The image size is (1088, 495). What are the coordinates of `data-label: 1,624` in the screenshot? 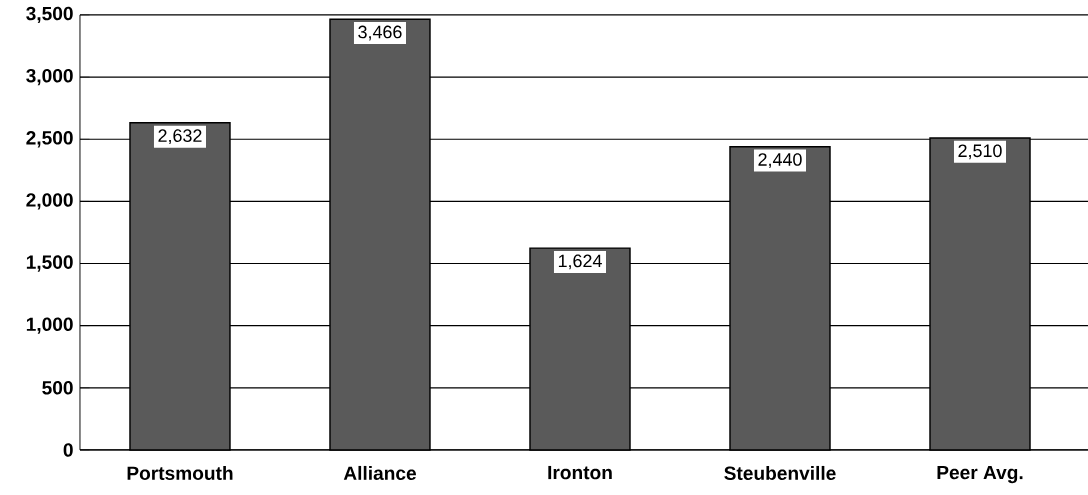 It's located at (580, 262).